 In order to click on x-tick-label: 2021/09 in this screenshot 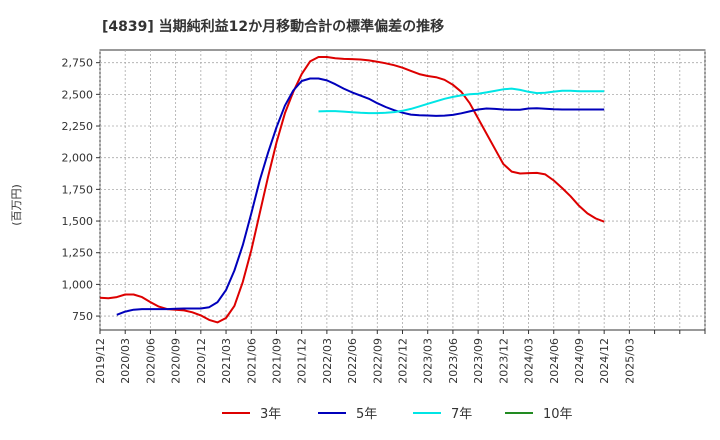, I will do `click(276, 361)`.